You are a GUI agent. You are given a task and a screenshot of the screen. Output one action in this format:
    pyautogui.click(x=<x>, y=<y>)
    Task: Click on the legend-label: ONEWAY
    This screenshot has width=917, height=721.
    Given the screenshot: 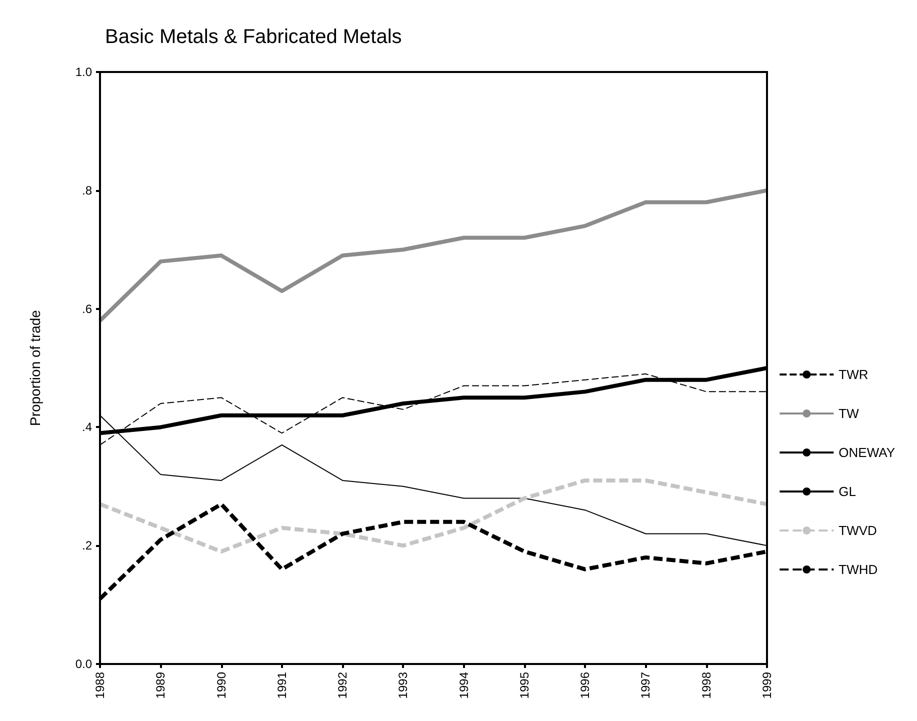 What is the action you would take?
    pyautogui.click(x=867, y=452)
    